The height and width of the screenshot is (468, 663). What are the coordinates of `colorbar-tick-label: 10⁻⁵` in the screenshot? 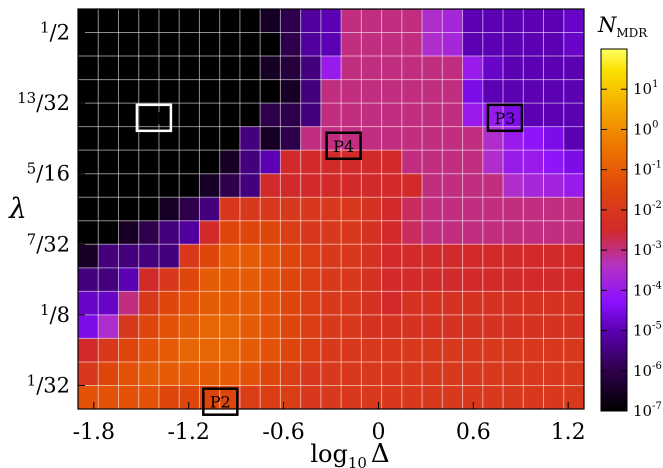 It's located at (647, 330).